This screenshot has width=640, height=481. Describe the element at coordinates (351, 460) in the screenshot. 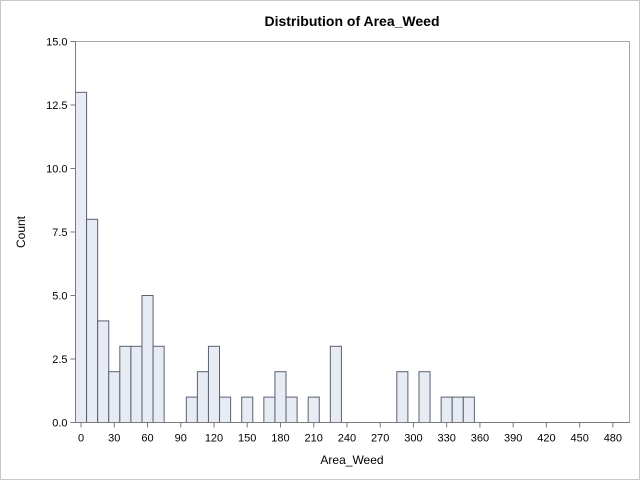

I see `x-axis-label: Area_Weed` at that location.